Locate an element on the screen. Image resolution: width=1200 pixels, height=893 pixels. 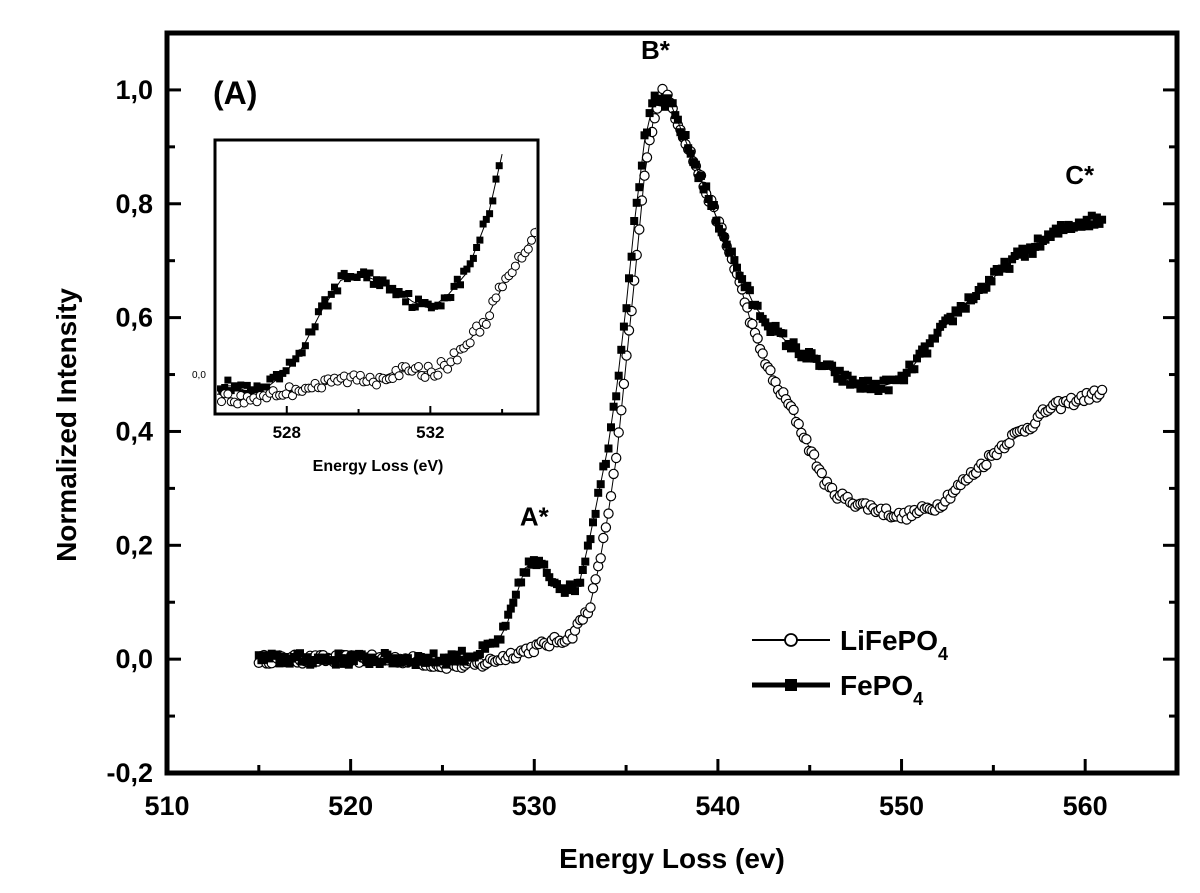
legend-label-fepo4-base: FePO is located at coordinates (876, 685).